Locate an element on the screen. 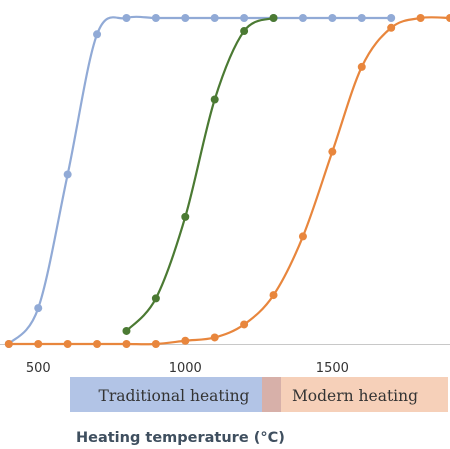 This screenshot has height=449, width=450. x-axis-title: Heating temperature (°C) is located at coordinates (180, 438).